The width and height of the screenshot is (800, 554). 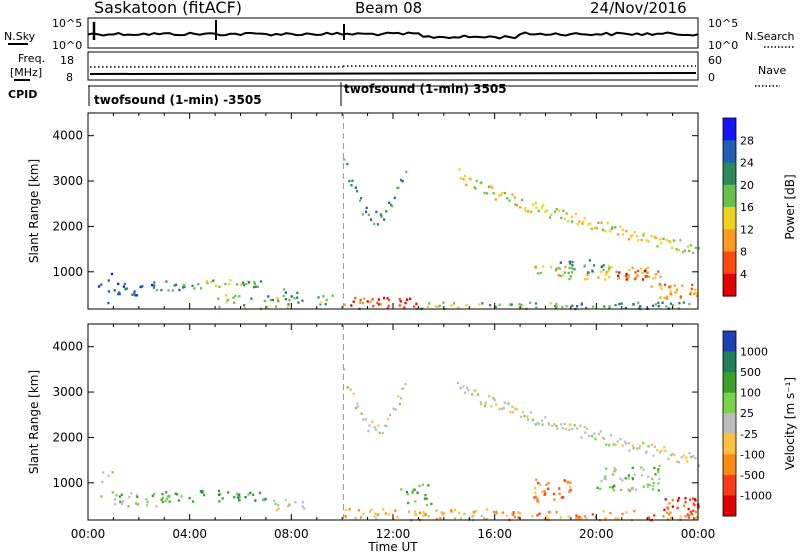 I want to click on nsky-right-tick-bottom: 10^0, so click(x=723, y=45).